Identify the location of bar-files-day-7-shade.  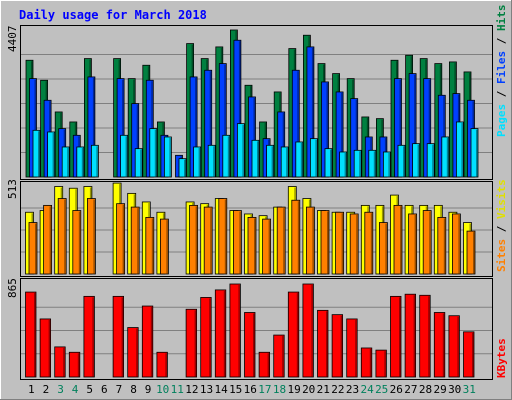
(123, 128).